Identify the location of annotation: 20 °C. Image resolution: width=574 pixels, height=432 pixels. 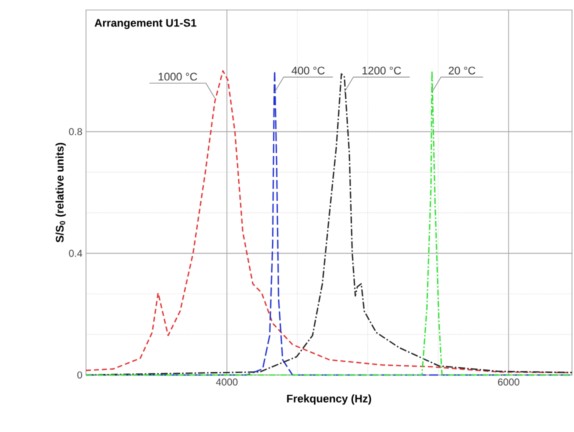
(462, 70).